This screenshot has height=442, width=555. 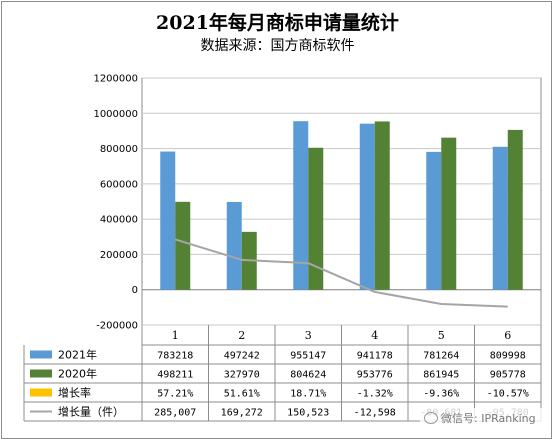 I want to click on table-cell: 783218, so click(x=175, y=356).